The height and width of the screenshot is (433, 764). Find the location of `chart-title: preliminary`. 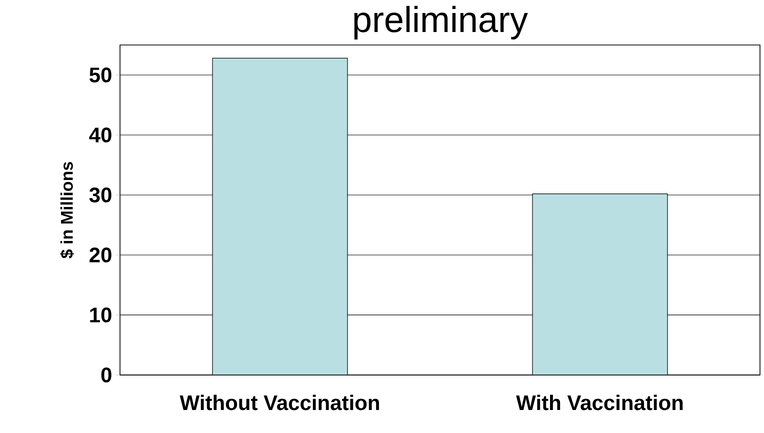

chart-title: preliminary is located at coordinates (441, 23).